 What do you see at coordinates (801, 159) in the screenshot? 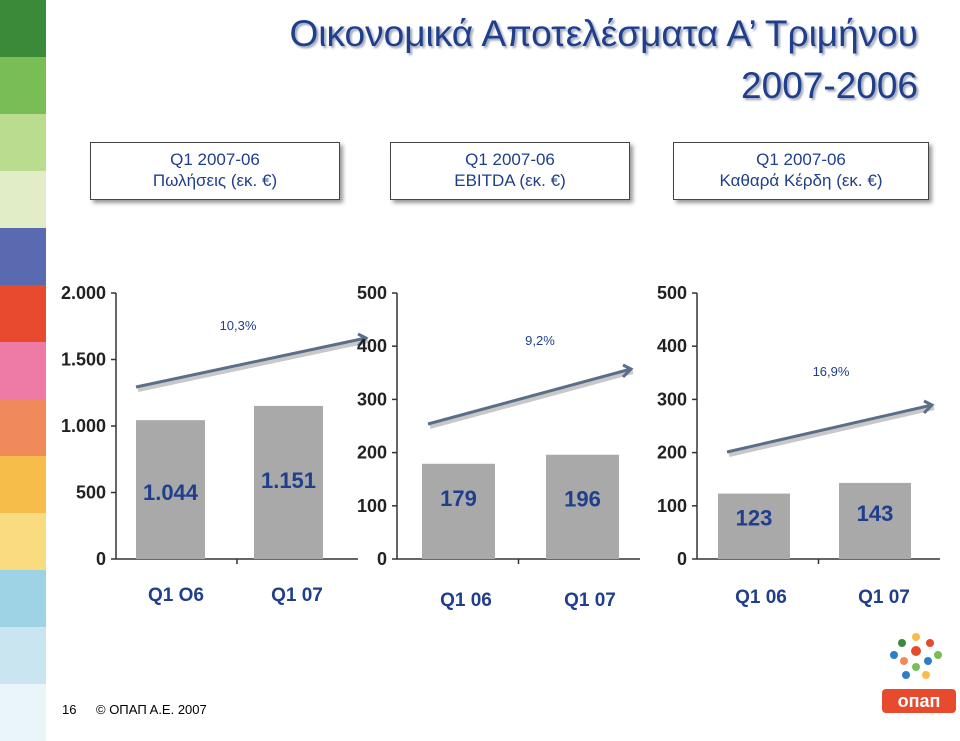
I see `net-profit-box-period: Q1 2007-06` at bounding box center [801, 159].